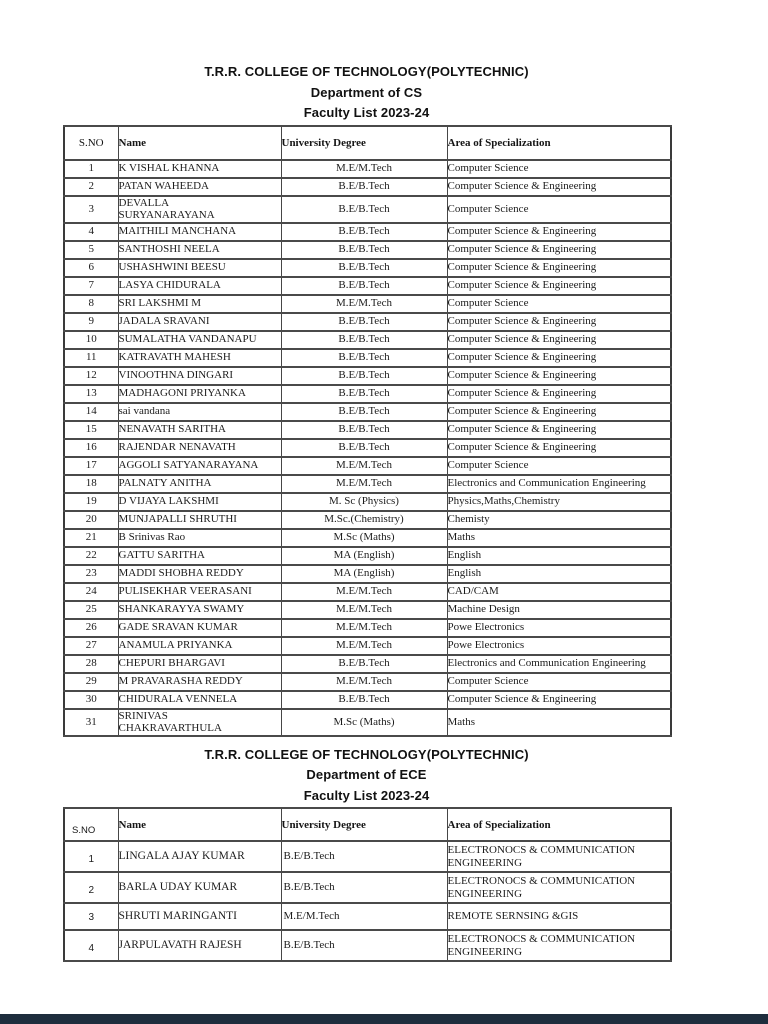 This screenshot has width=768, height=1024. I want to click on faculty-row: 24 PULISEKHAR VEERASANI M.E/M.Tech CAD/CAM, so click(367, 591).